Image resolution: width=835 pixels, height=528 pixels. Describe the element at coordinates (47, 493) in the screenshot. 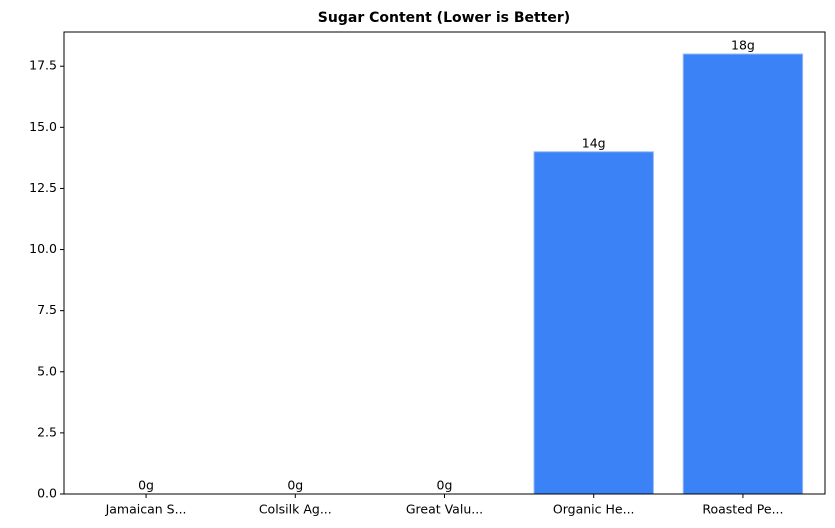

I see `y-tick-label: 0.0` at that location.